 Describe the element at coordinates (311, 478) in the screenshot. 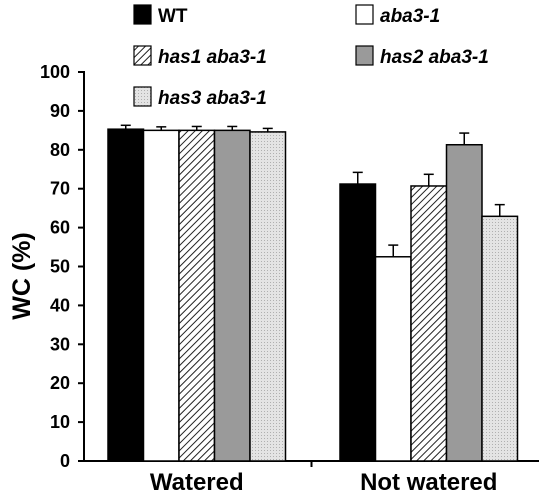

I see `x-axis: Watered Not watered` at that location.